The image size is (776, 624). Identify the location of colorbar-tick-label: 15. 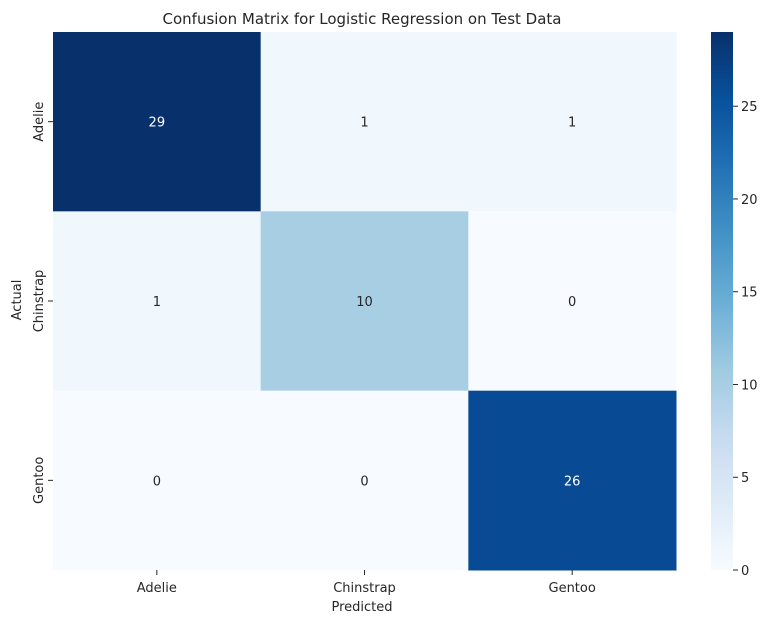
(749, 293).